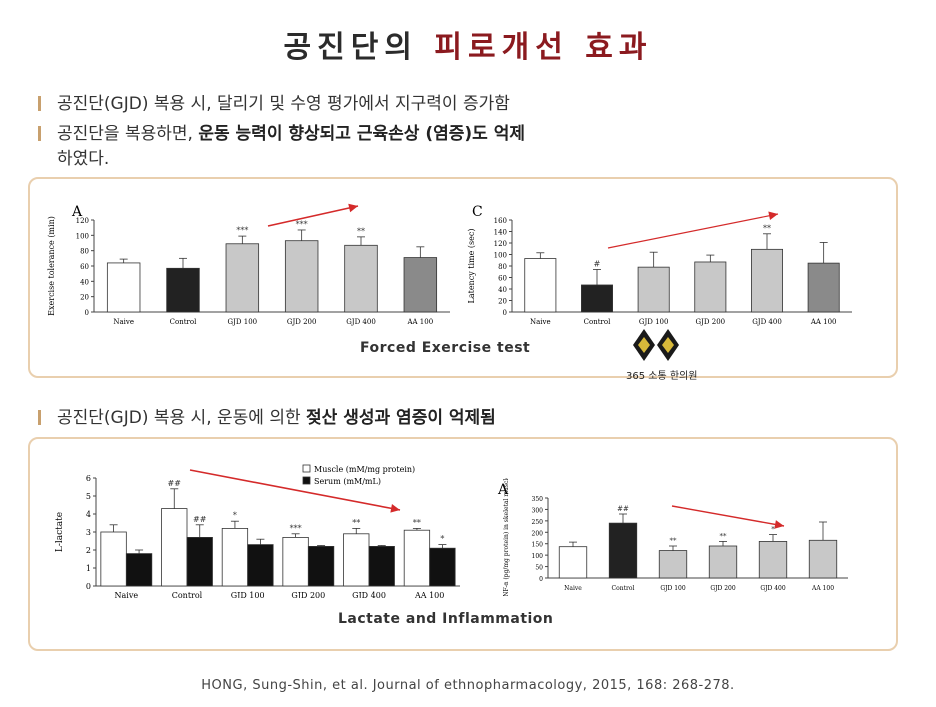  What do you see at coordinates (350, 47) in the screenshot?
I see `title-part1: 공진단의` at bounding box center [350, 47].